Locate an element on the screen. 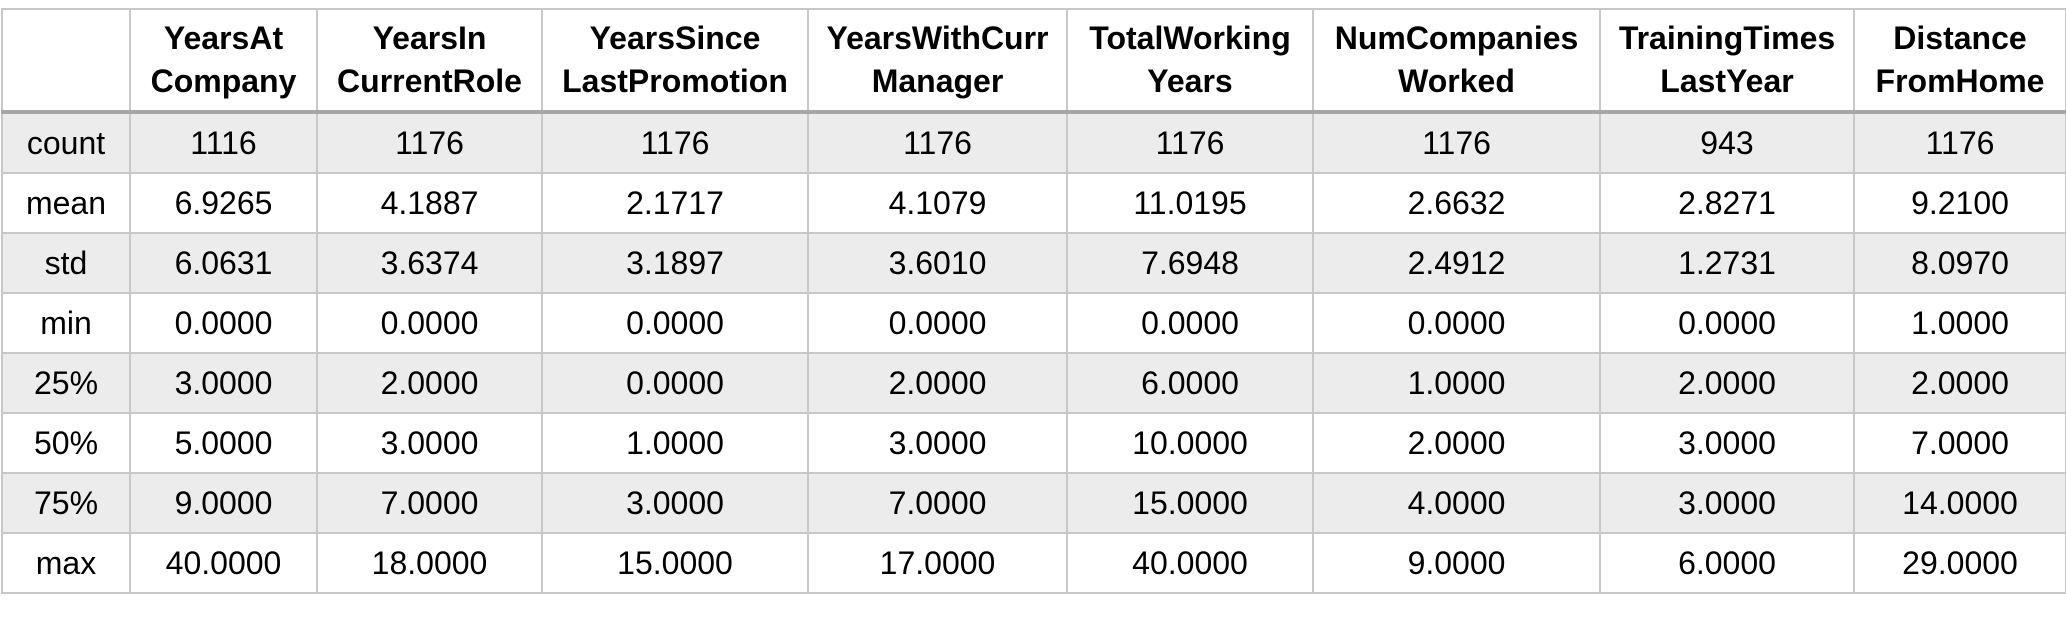 This screenshot has width=2066, height=622. row-label: 50% is located at coordinates (66, 443).